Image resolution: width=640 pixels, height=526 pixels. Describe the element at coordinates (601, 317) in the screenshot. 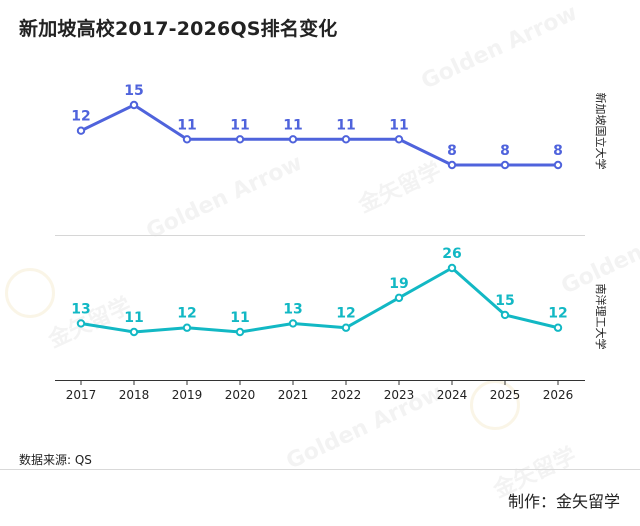

I see `series-label: 南洋理工大学` at that location.